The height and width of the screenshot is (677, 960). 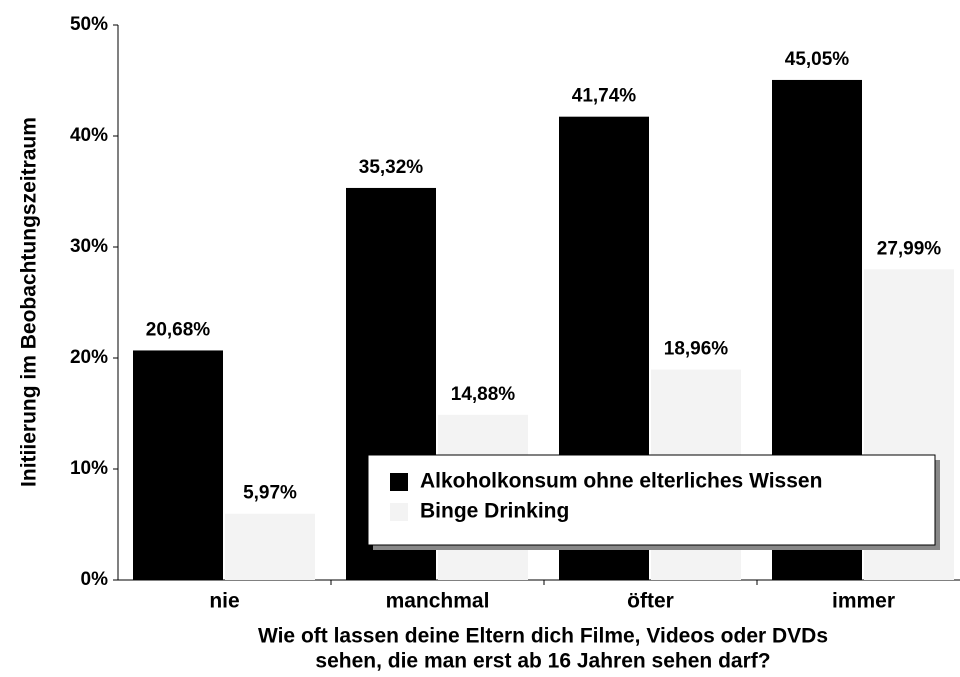 What do you see at coordinates (95, 579) in the screenshot?
I see `y-tick-label: 0%` at bounding box center [95, 579].